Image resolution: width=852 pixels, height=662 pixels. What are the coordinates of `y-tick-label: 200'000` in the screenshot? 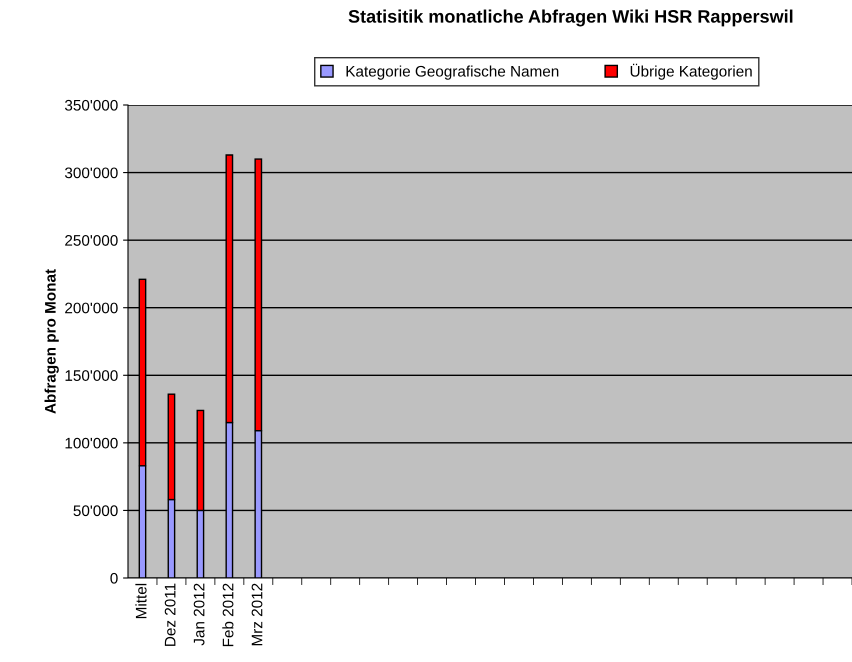 It's located at (91, 308).